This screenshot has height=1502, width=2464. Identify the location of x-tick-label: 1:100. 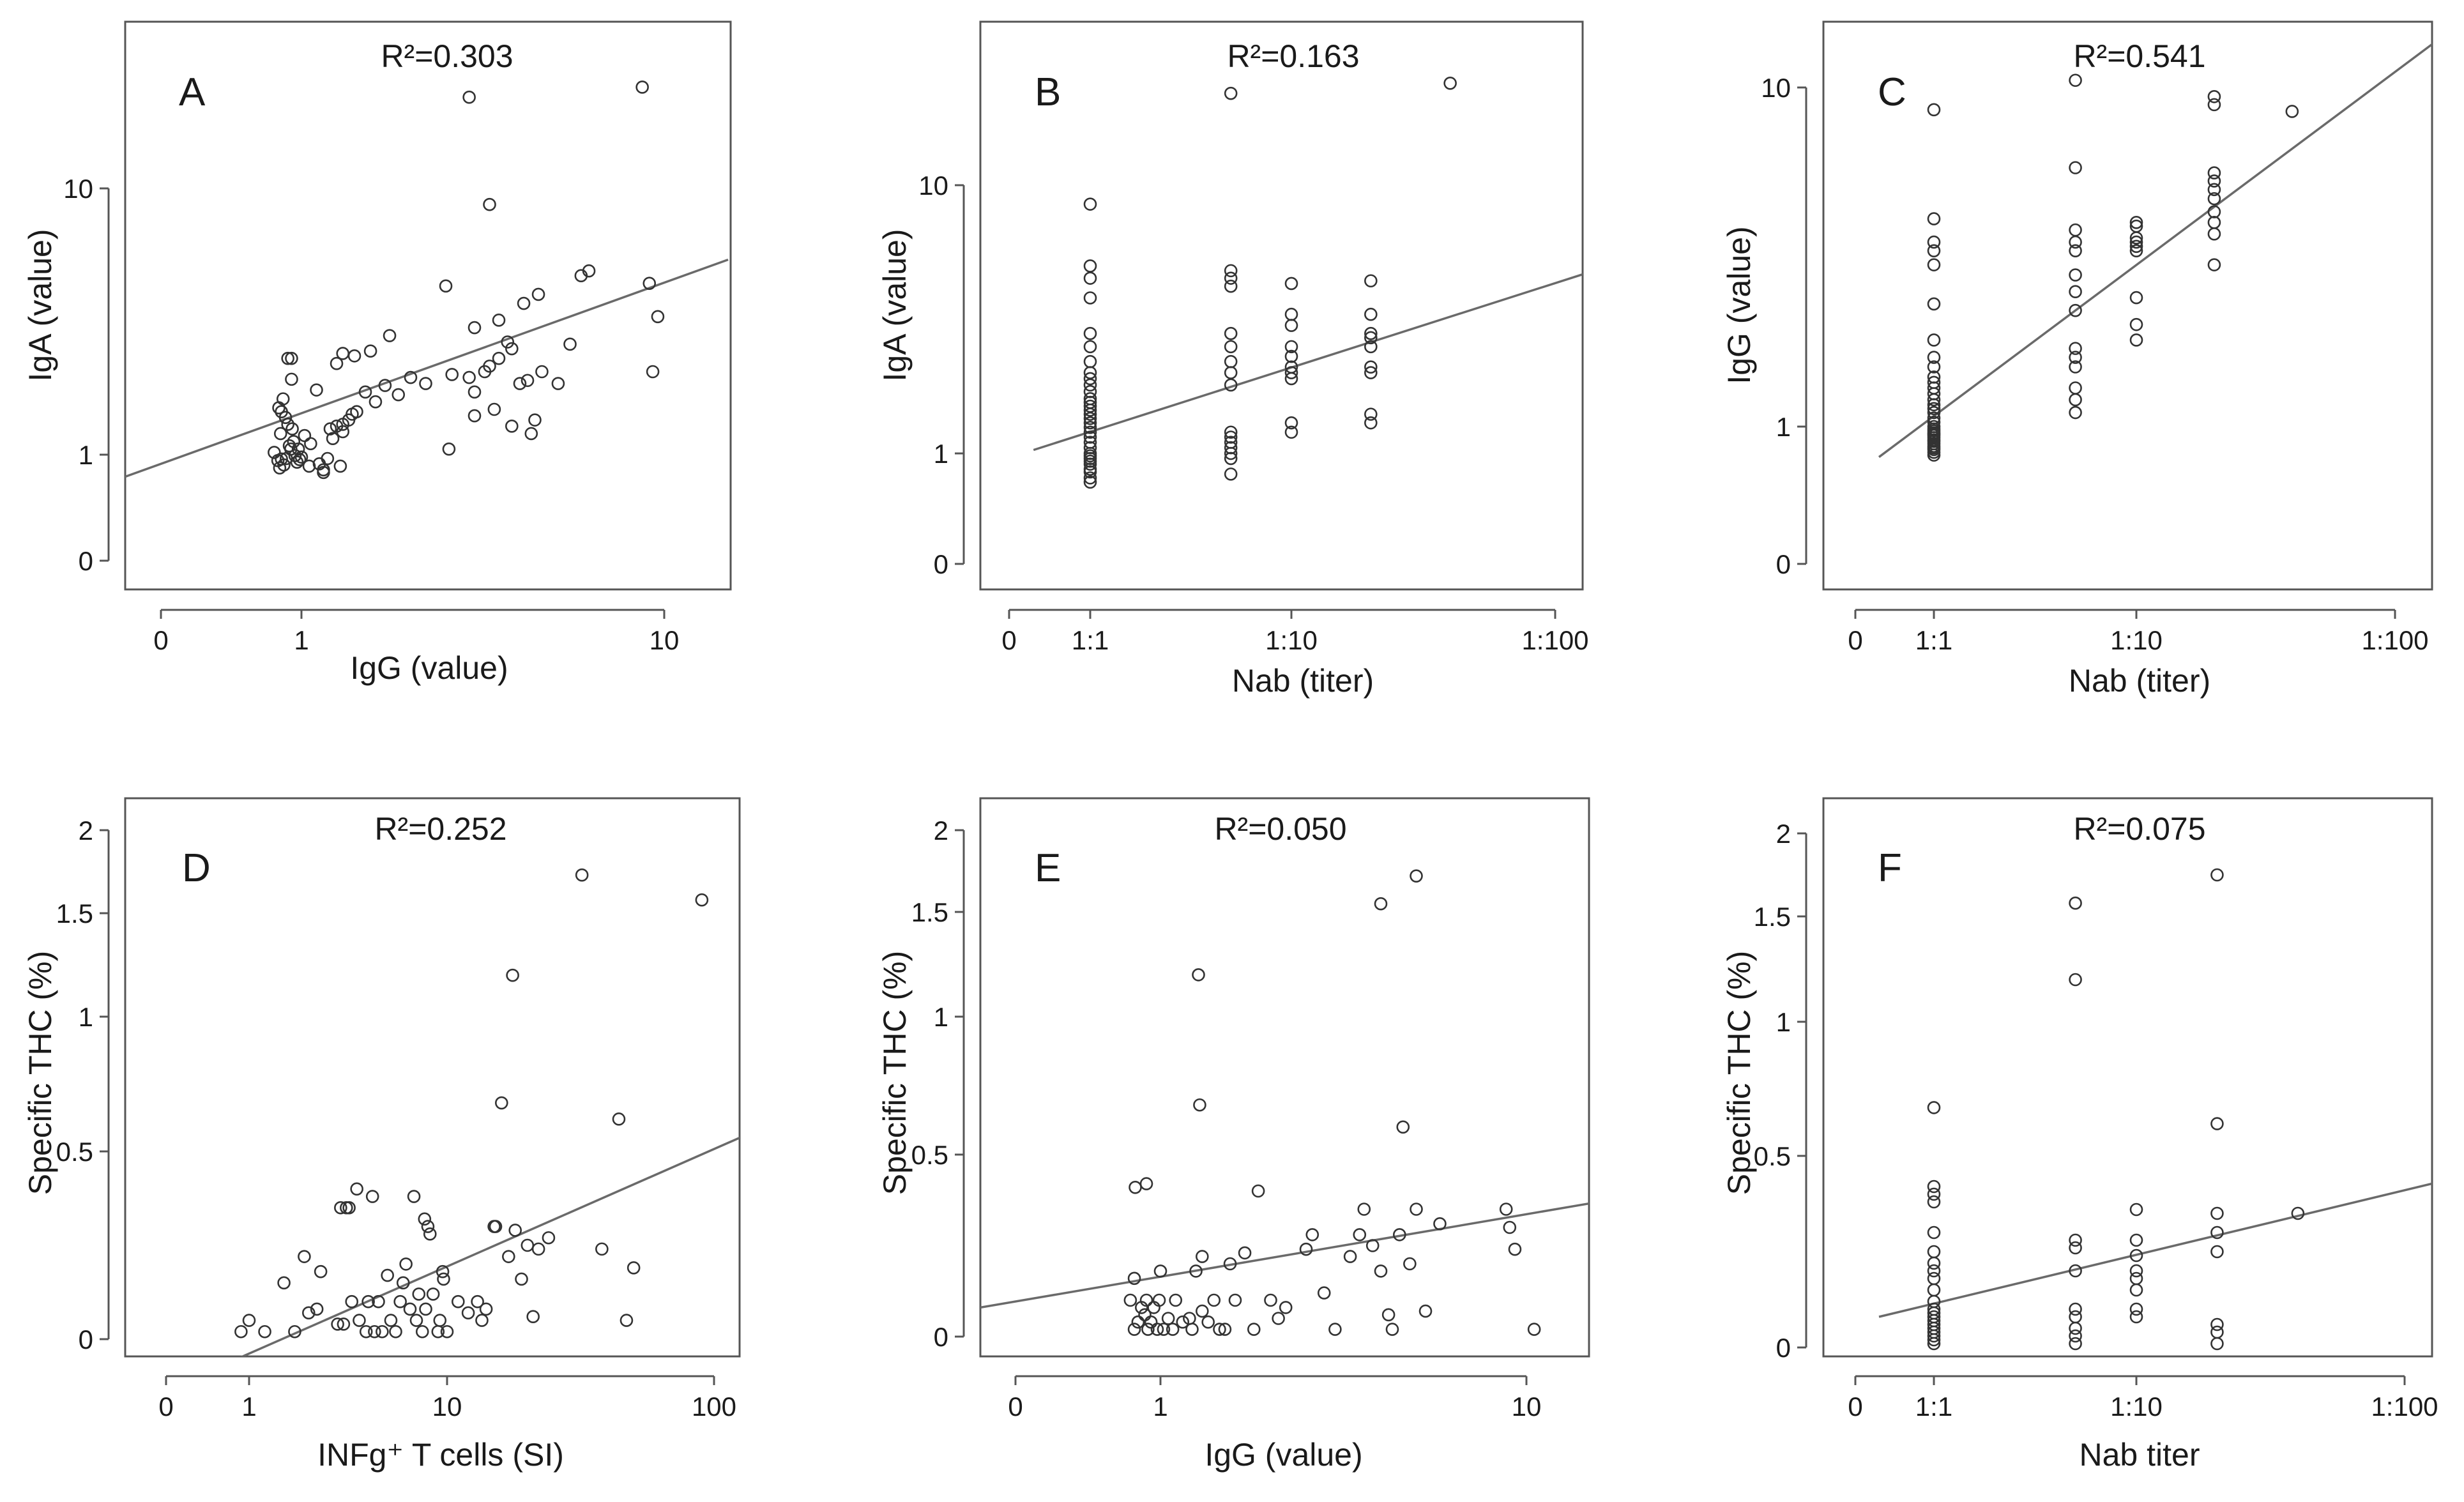
(2394, 640).